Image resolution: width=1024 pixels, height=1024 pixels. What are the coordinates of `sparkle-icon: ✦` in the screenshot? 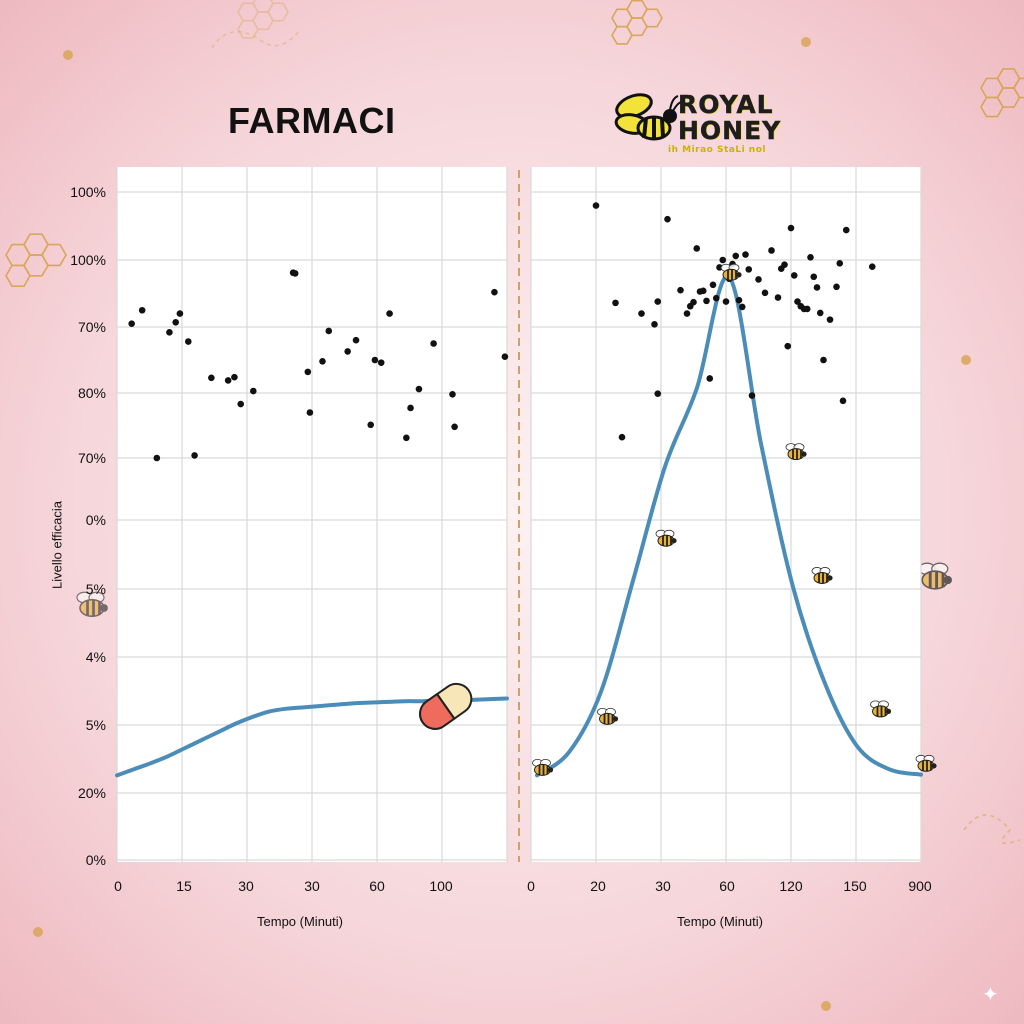 It's located at (990, 995).